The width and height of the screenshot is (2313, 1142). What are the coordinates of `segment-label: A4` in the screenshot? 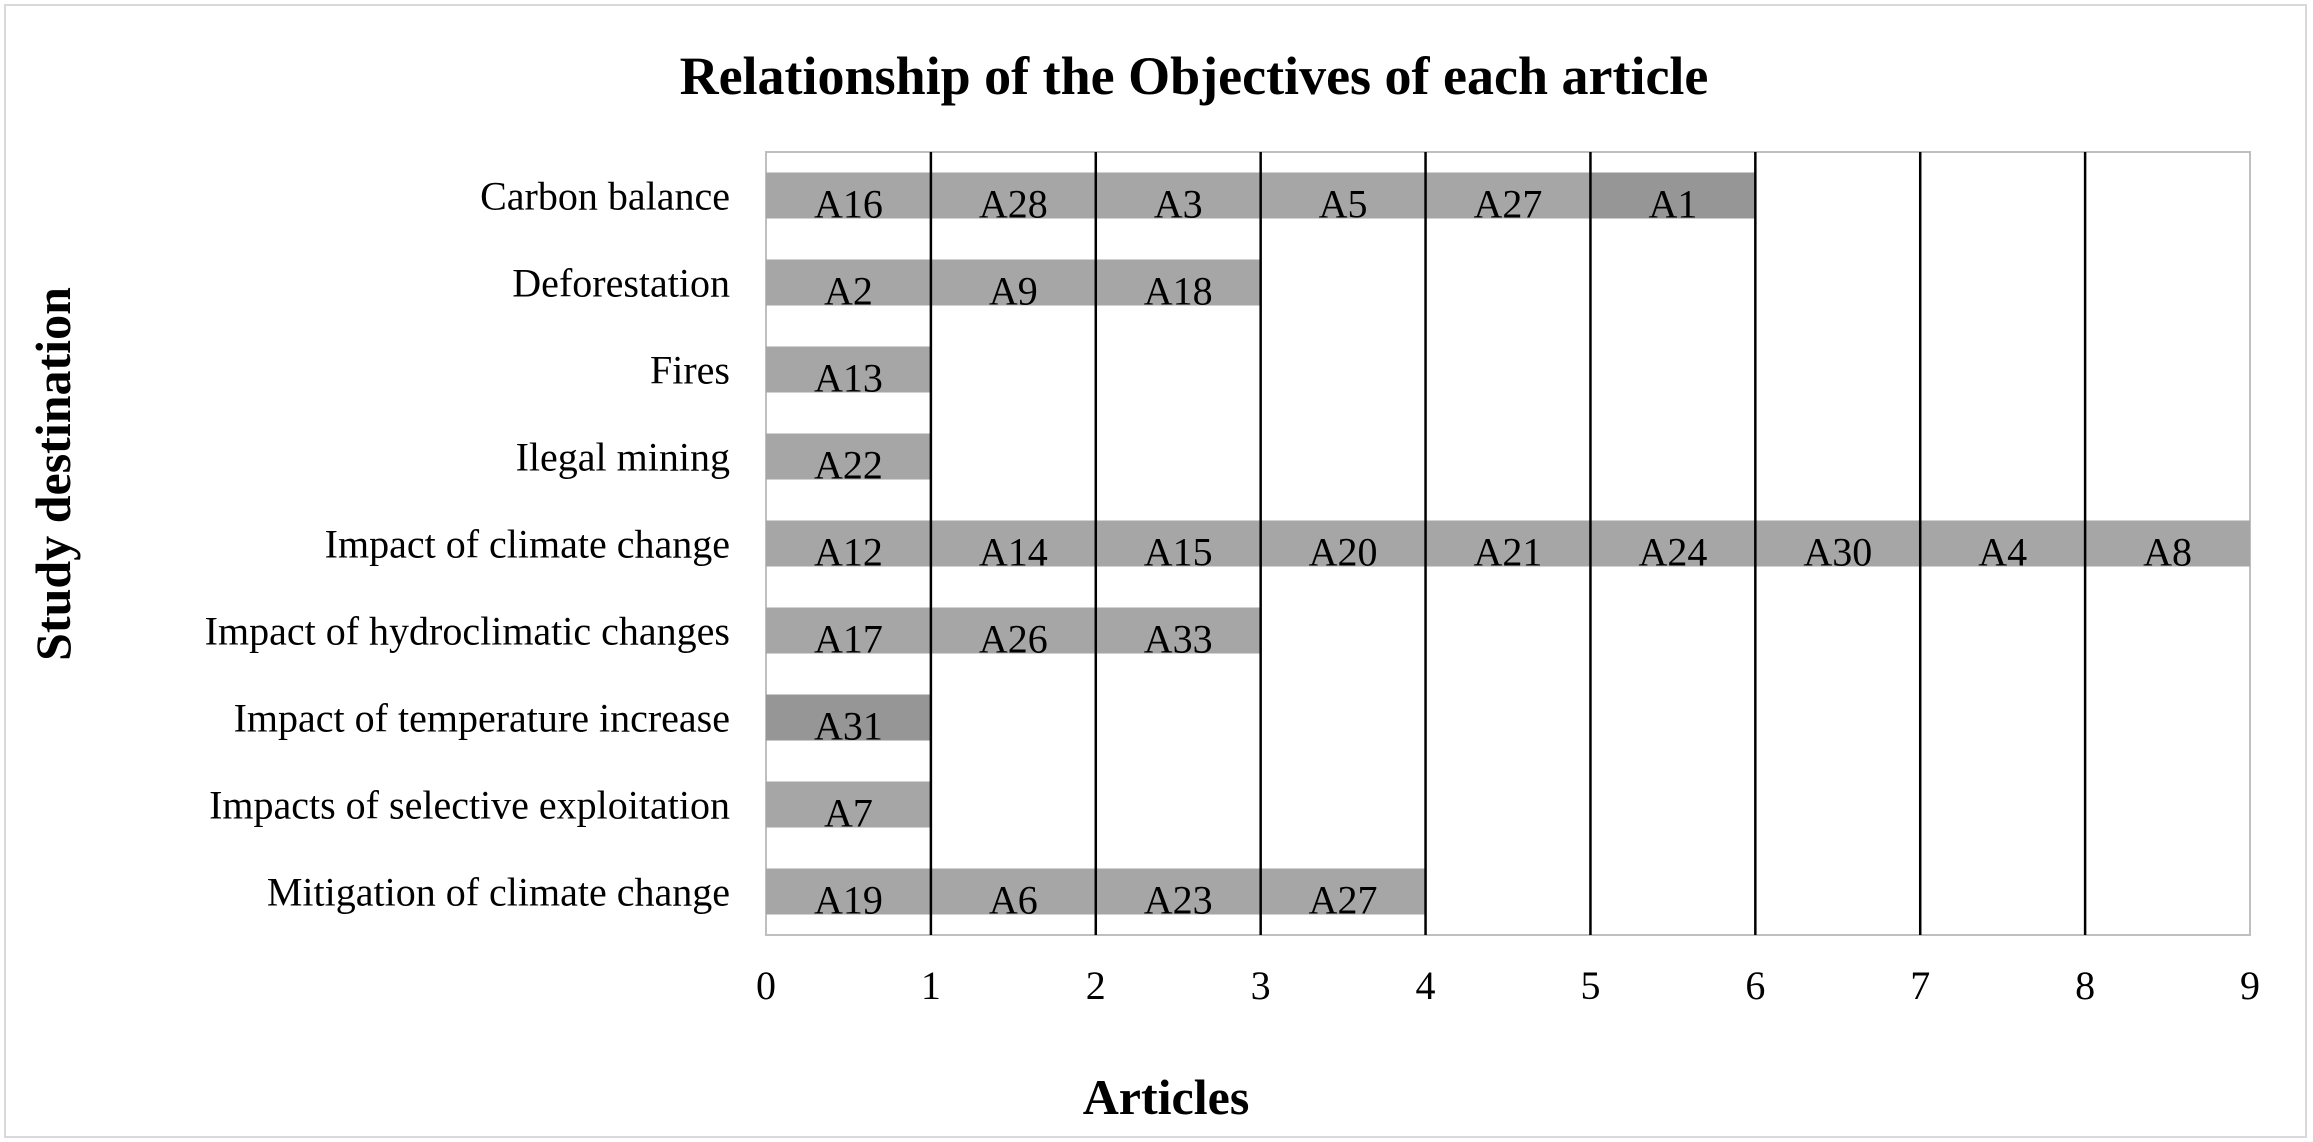 It's located at (2002, 552).